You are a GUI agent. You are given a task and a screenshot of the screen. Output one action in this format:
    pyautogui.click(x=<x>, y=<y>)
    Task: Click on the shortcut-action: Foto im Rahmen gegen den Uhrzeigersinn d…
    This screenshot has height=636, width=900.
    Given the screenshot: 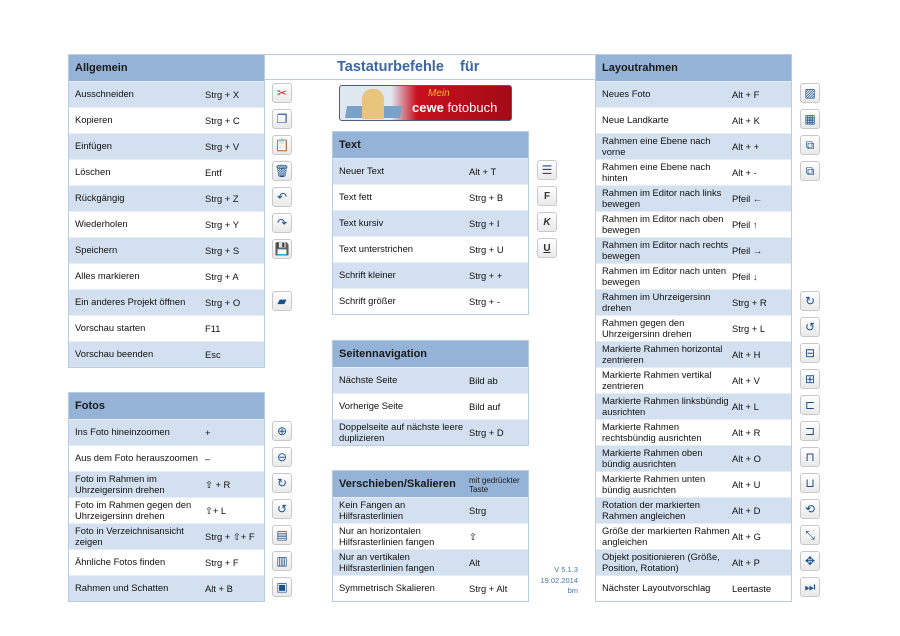 What is the action you would take?
    pyautogui.click(x=133, y=510)
    